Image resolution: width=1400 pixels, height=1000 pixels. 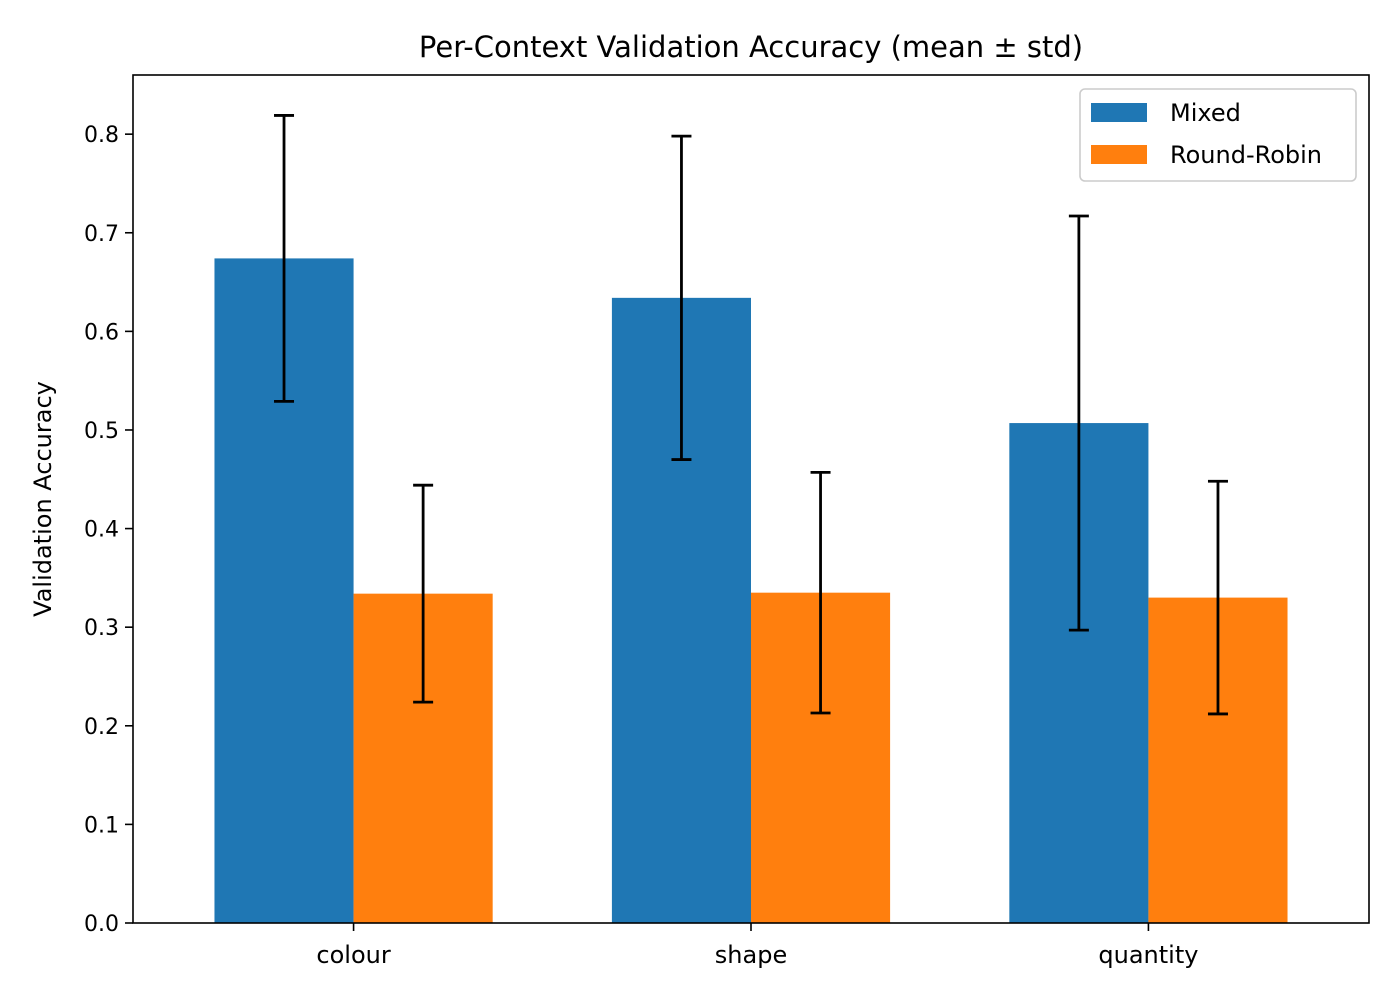 I want to click on y-axis: 0.0 0.1 0.2 0.3 0.4 0.5 0.6 0.7 0.8, so click(x=108, y=530).